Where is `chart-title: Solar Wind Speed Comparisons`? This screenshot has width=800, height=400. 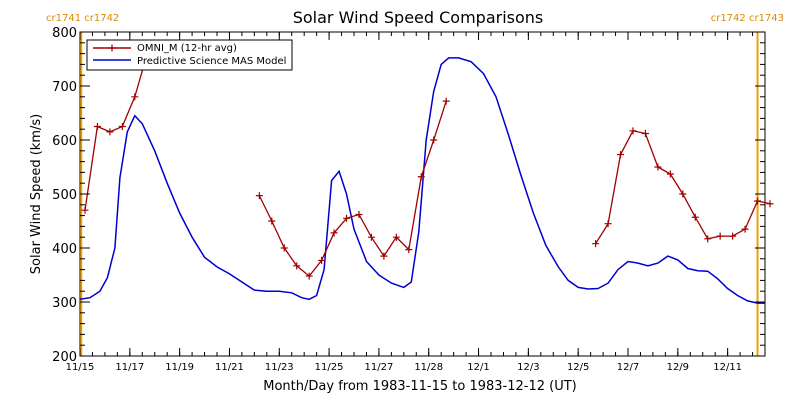
chart-title: Solar Wind Speed Comparisons is located at coordinates (418, 17).